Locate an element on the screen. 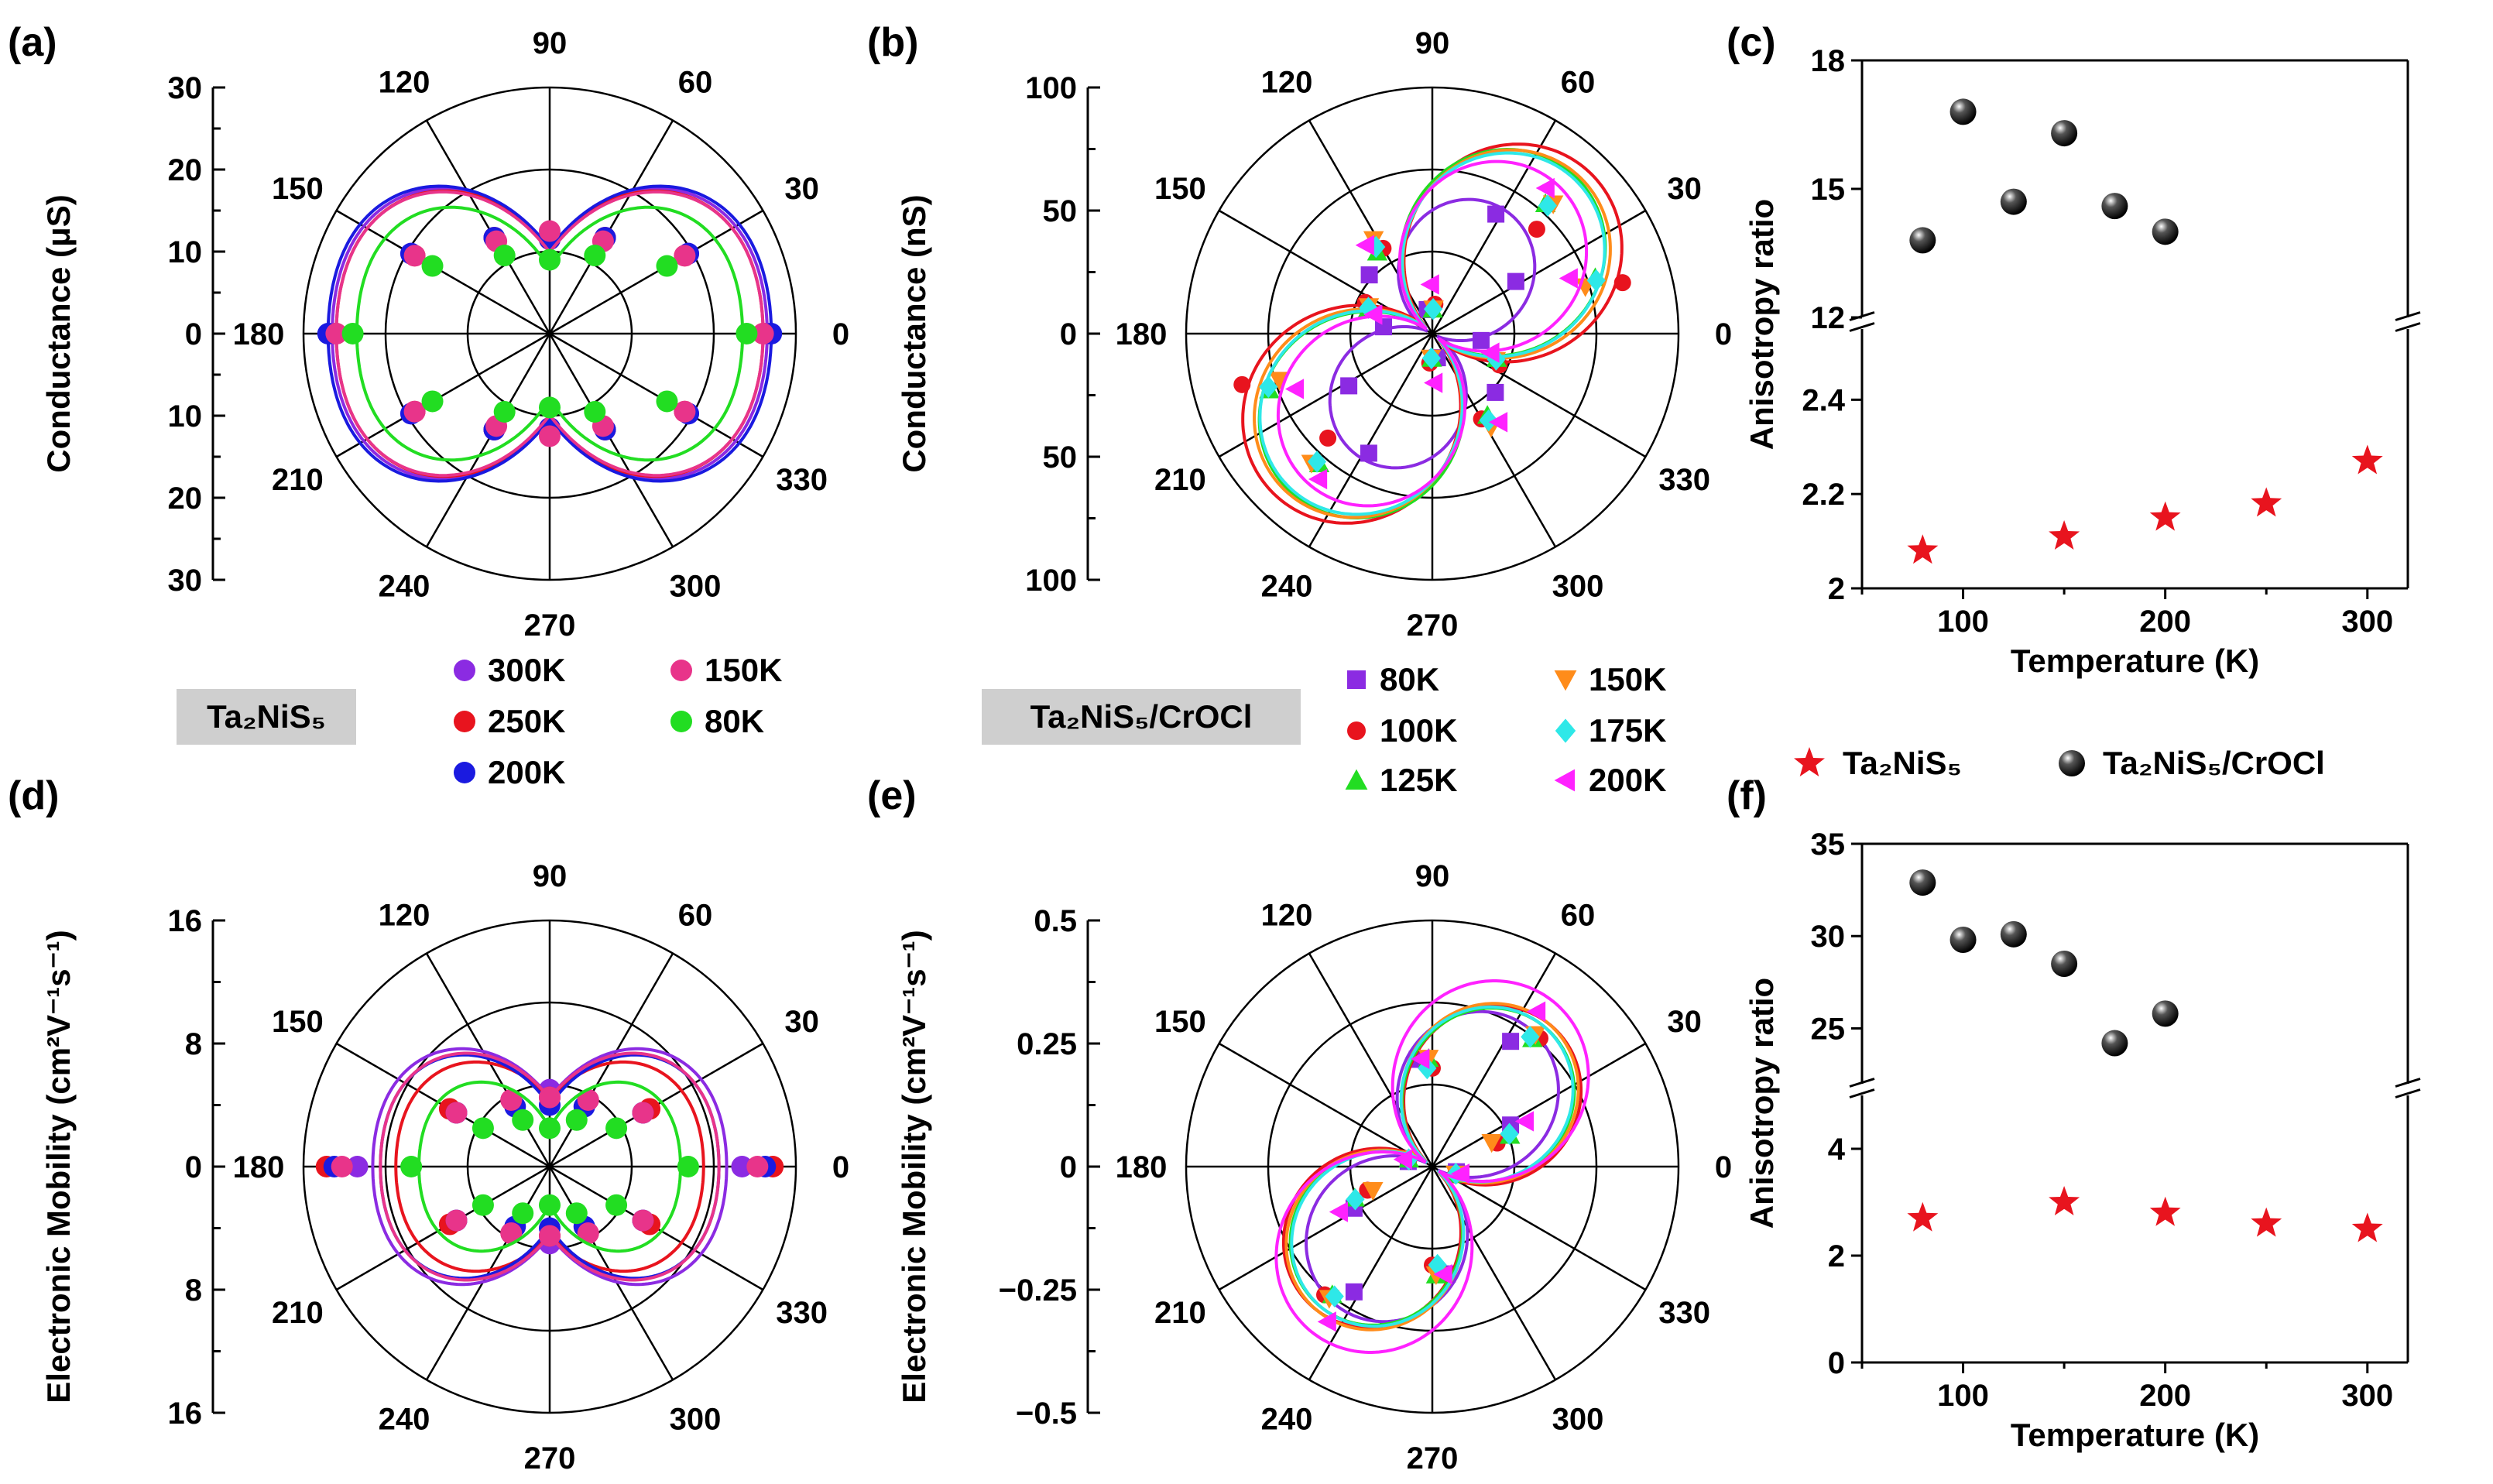 This screenshot has height=1484, width=2493. curve-150K is located at coordinates (550, 1166).